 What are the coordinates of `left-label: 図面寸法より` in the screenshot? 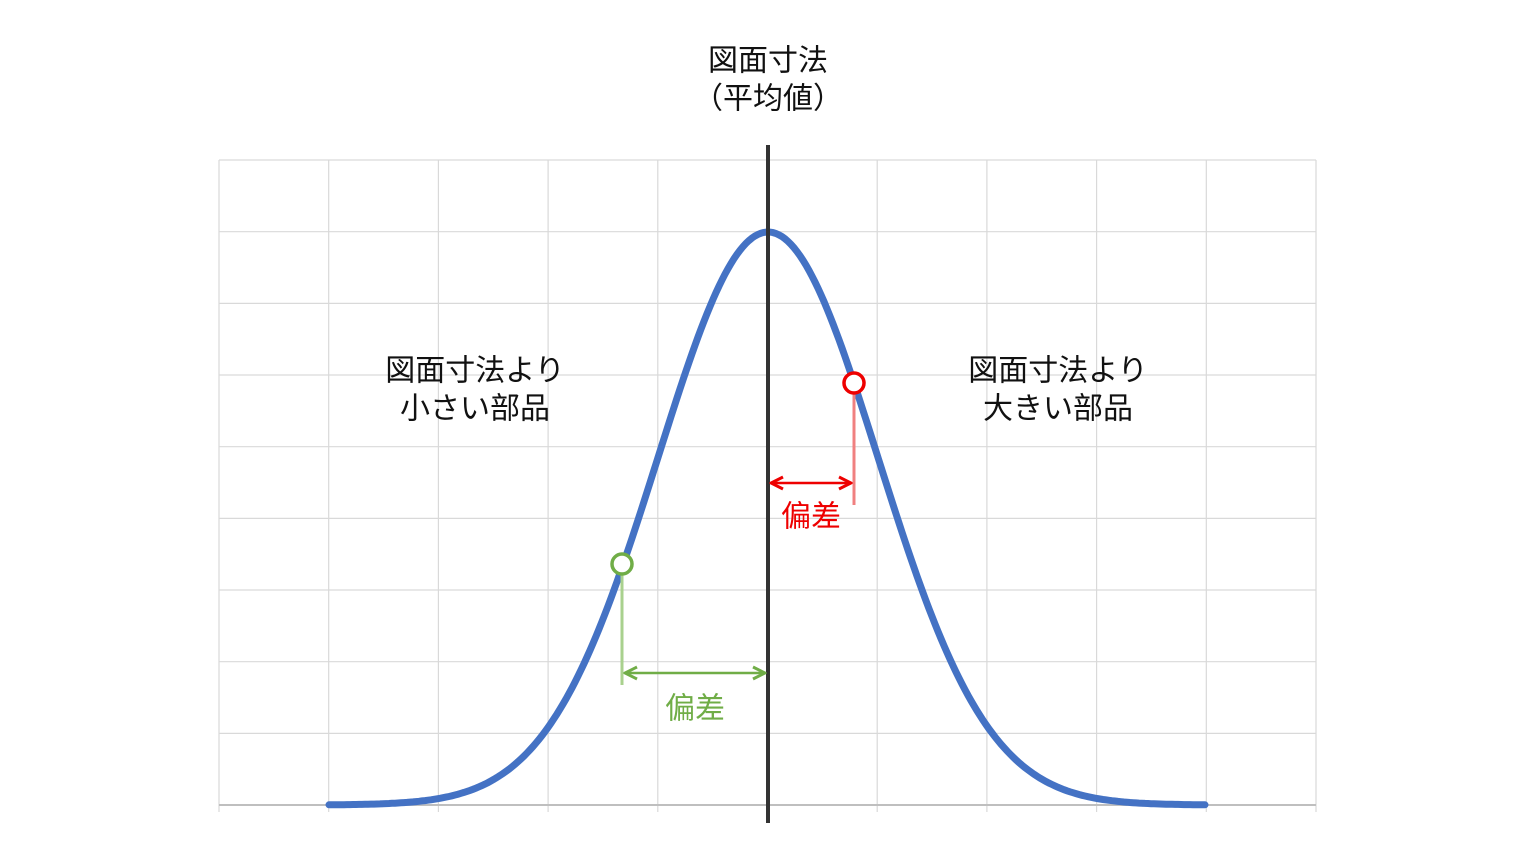 It's located at (474, 371).